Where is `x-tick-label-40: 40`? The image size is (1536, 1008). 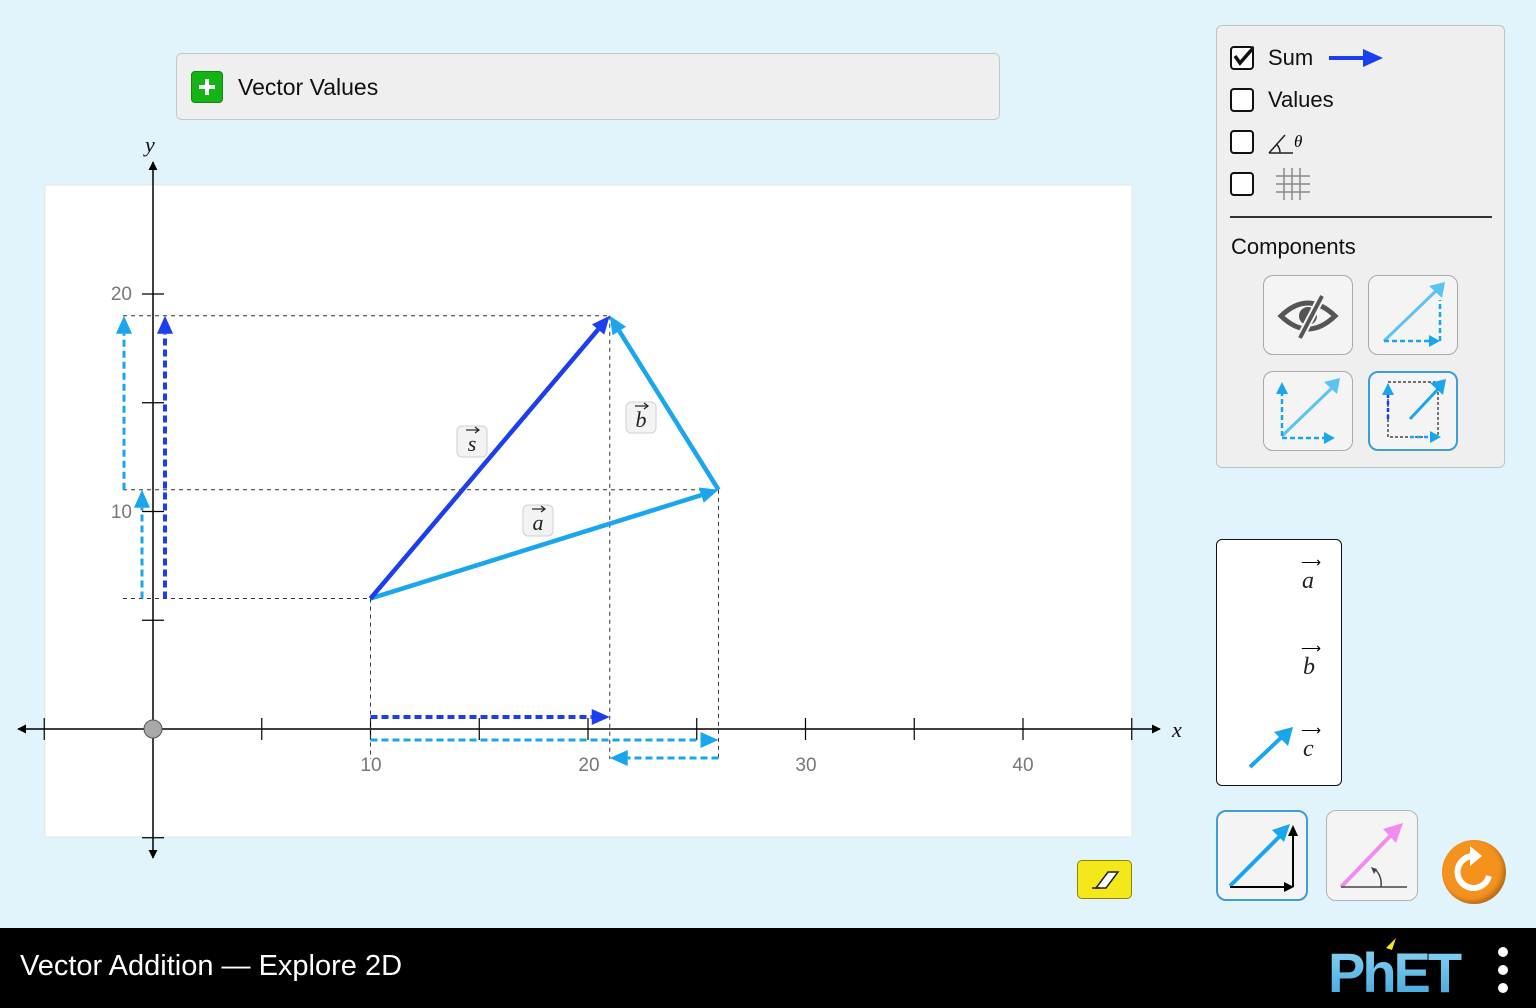 x-tick-label-40: 40 is located at coordinates (1022, 765).